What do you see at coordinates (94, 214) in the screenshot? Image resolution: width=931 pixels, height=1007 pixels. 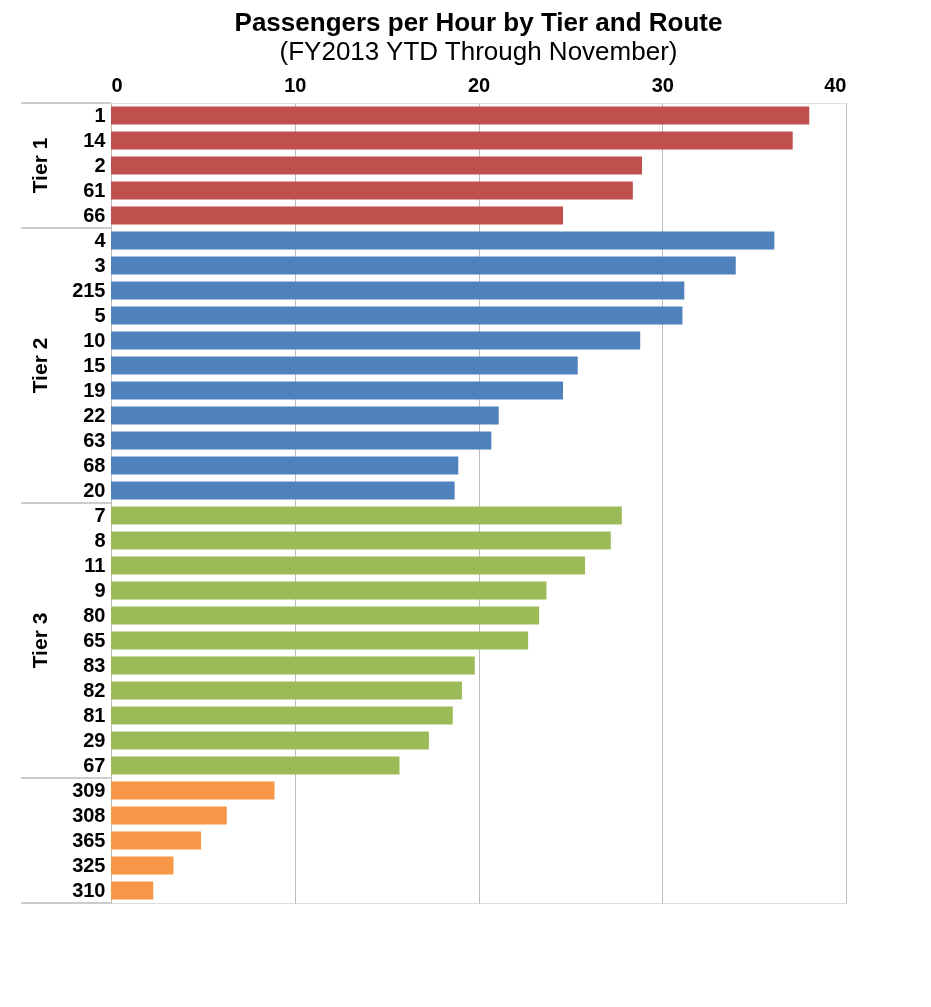 I see `y-tick-label: 66` at bounding box center [94, 214].